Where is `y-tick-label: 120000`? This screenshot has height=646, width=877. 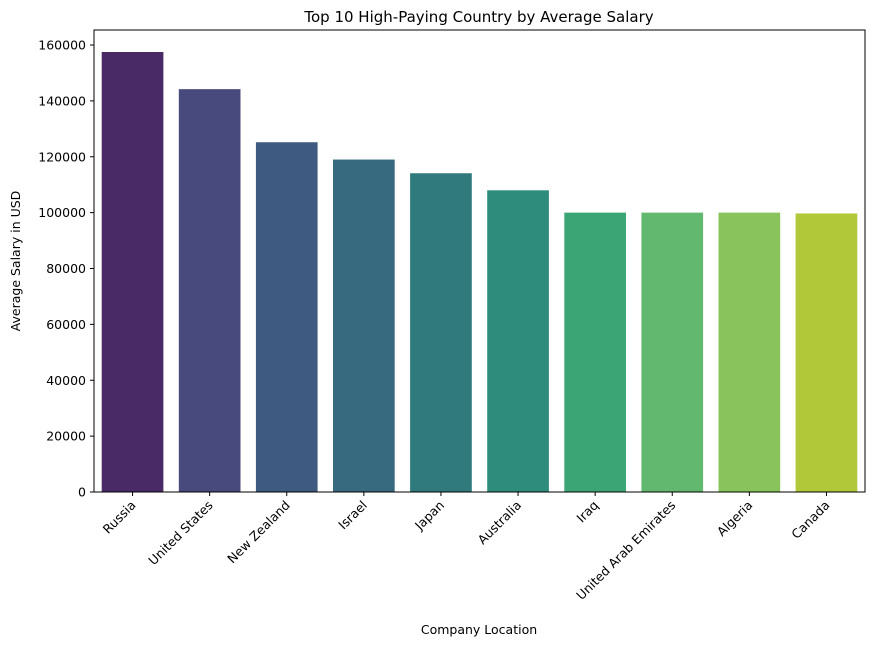 y-tick-label: 120000 is located at coordinates (62, 156).